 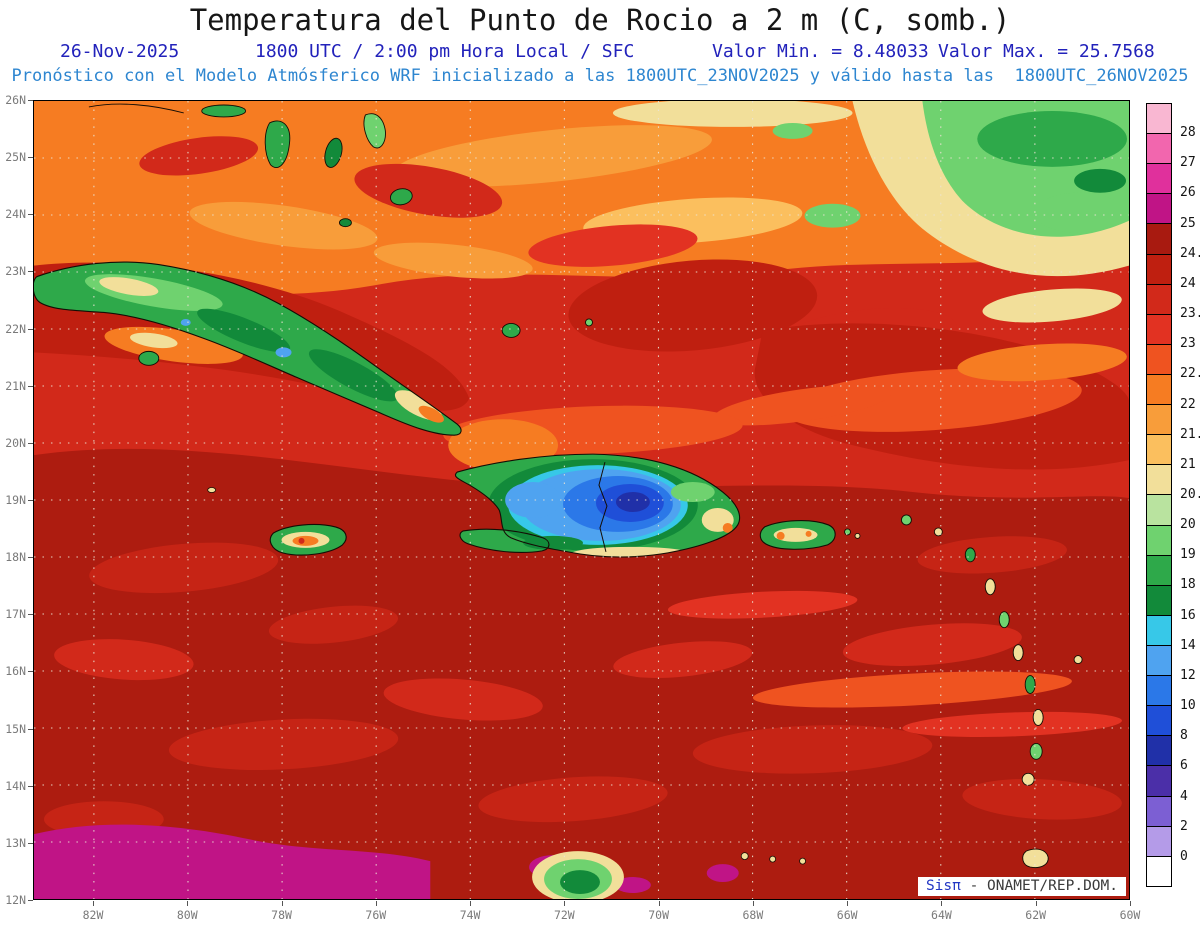 I want to click on cayman-island, so click(x=212, y=490).